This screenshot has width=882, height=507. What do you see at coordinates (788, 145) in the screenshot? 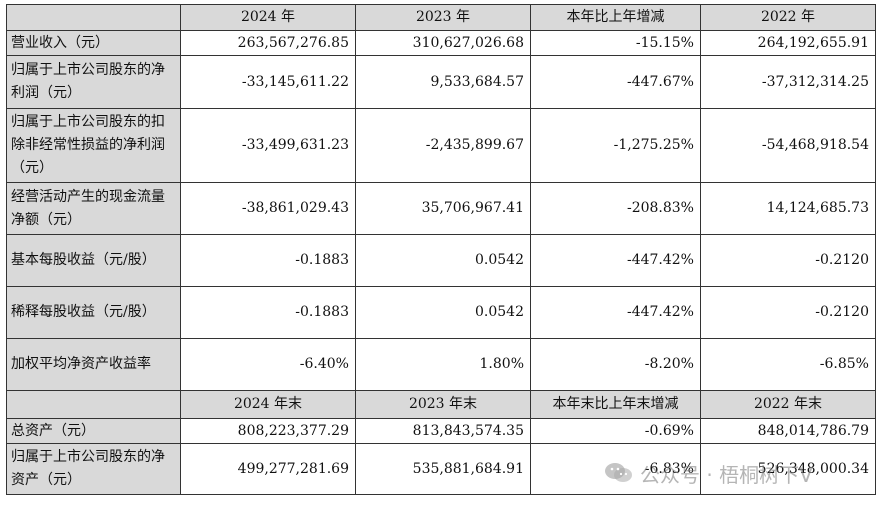
I see `value-2022: -54,468,918.54` at bounding box center [788, 145].